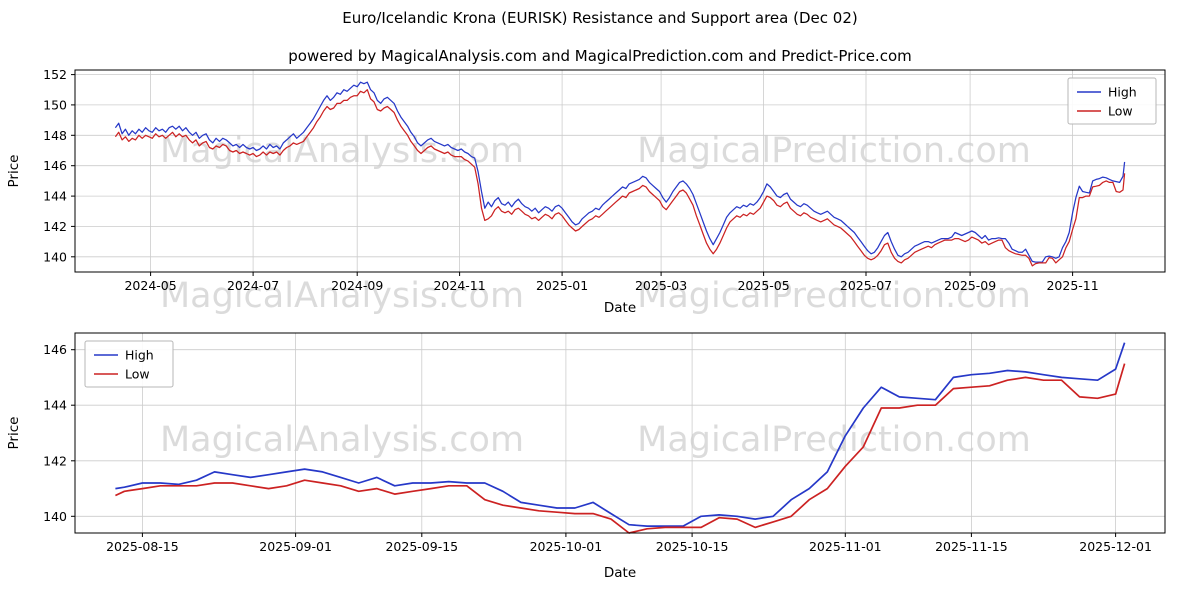  Describe the element at coordinates (1072, 285) in the screenshot. I see `svg-text: 2025-11` at that location.